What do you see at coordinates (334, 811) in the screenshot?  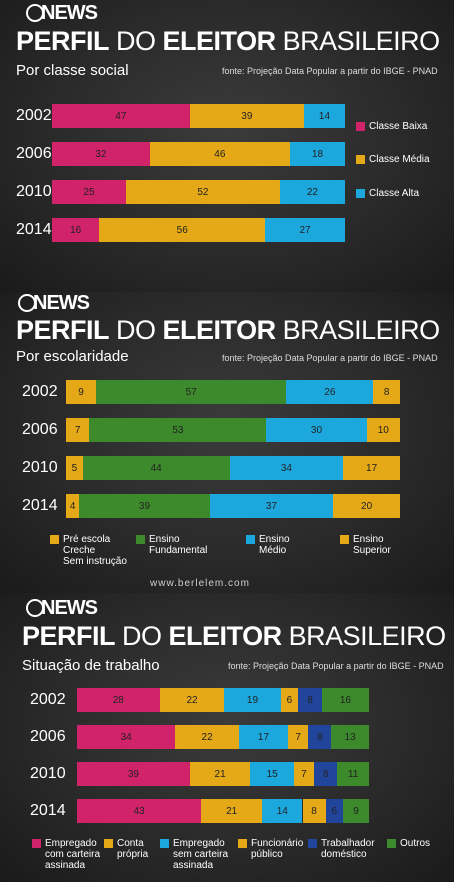 I see `bar-segment-2014-4: 6` at bounding box center [334, 811].